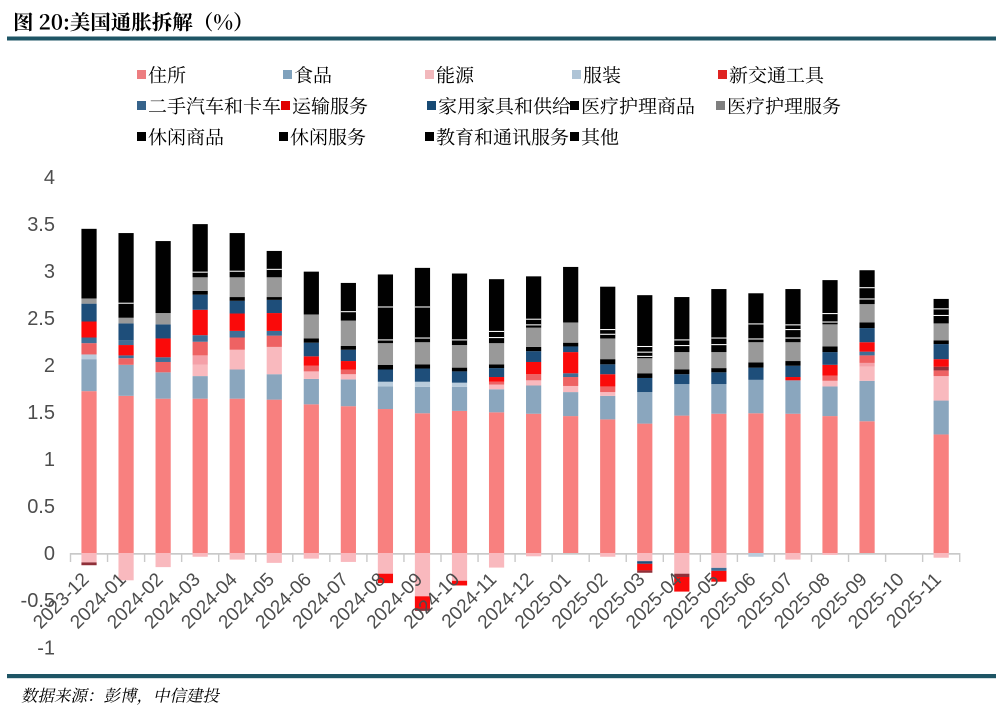 The image size is (1004, 715). Describe the element at coordinates (41, 413) in the screenshot. I see `svg-text: 1.5` at that location.